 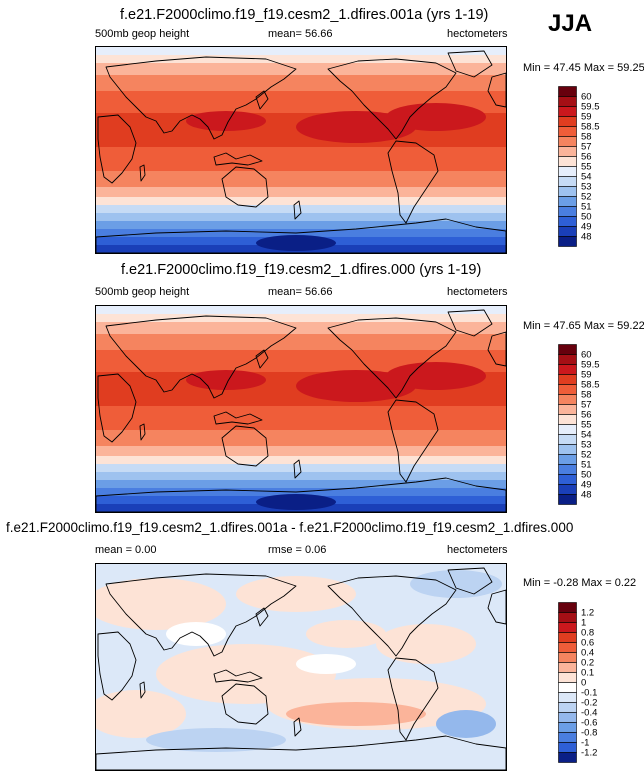 I want to click on panel-1-minmax: Min = 47.45 Max = 59.25, so click(x=583, y=68).